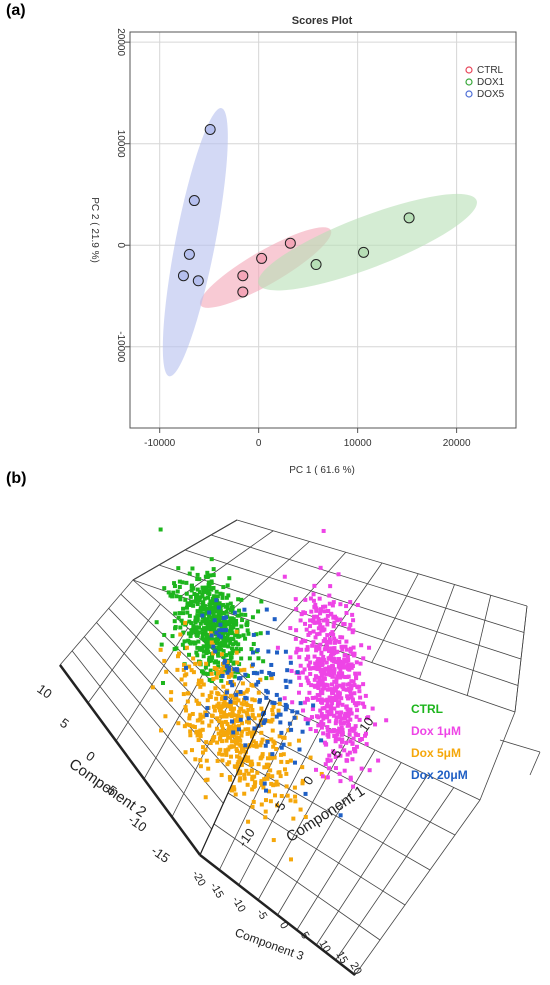  What do you see at coordinates (235, 777) in the screenshot?
I see `component-1-edge` at bounding box center [235, 777].